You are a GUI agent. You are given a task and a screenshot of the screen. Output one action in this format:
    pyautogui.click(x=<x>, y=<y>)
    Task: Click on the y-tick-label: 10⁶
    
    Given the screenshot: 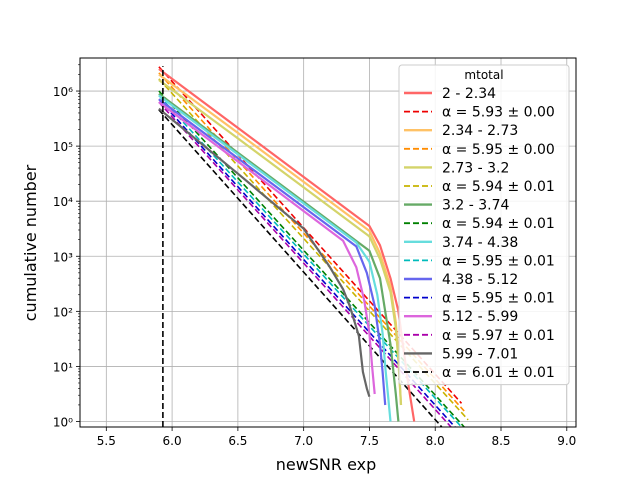 What is the action you would take?
    pyautogui.click(x=63, y=92)
    